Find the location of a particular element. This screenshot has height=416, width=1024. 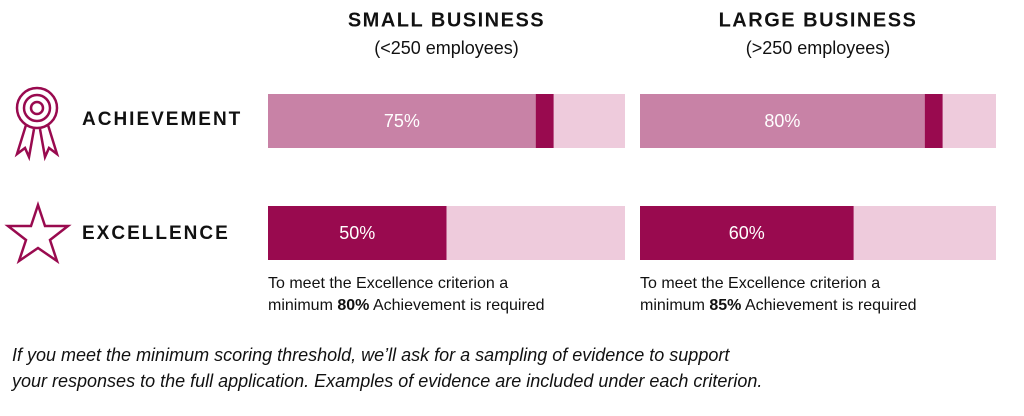

star-icon is located at coordinates (38, 233).